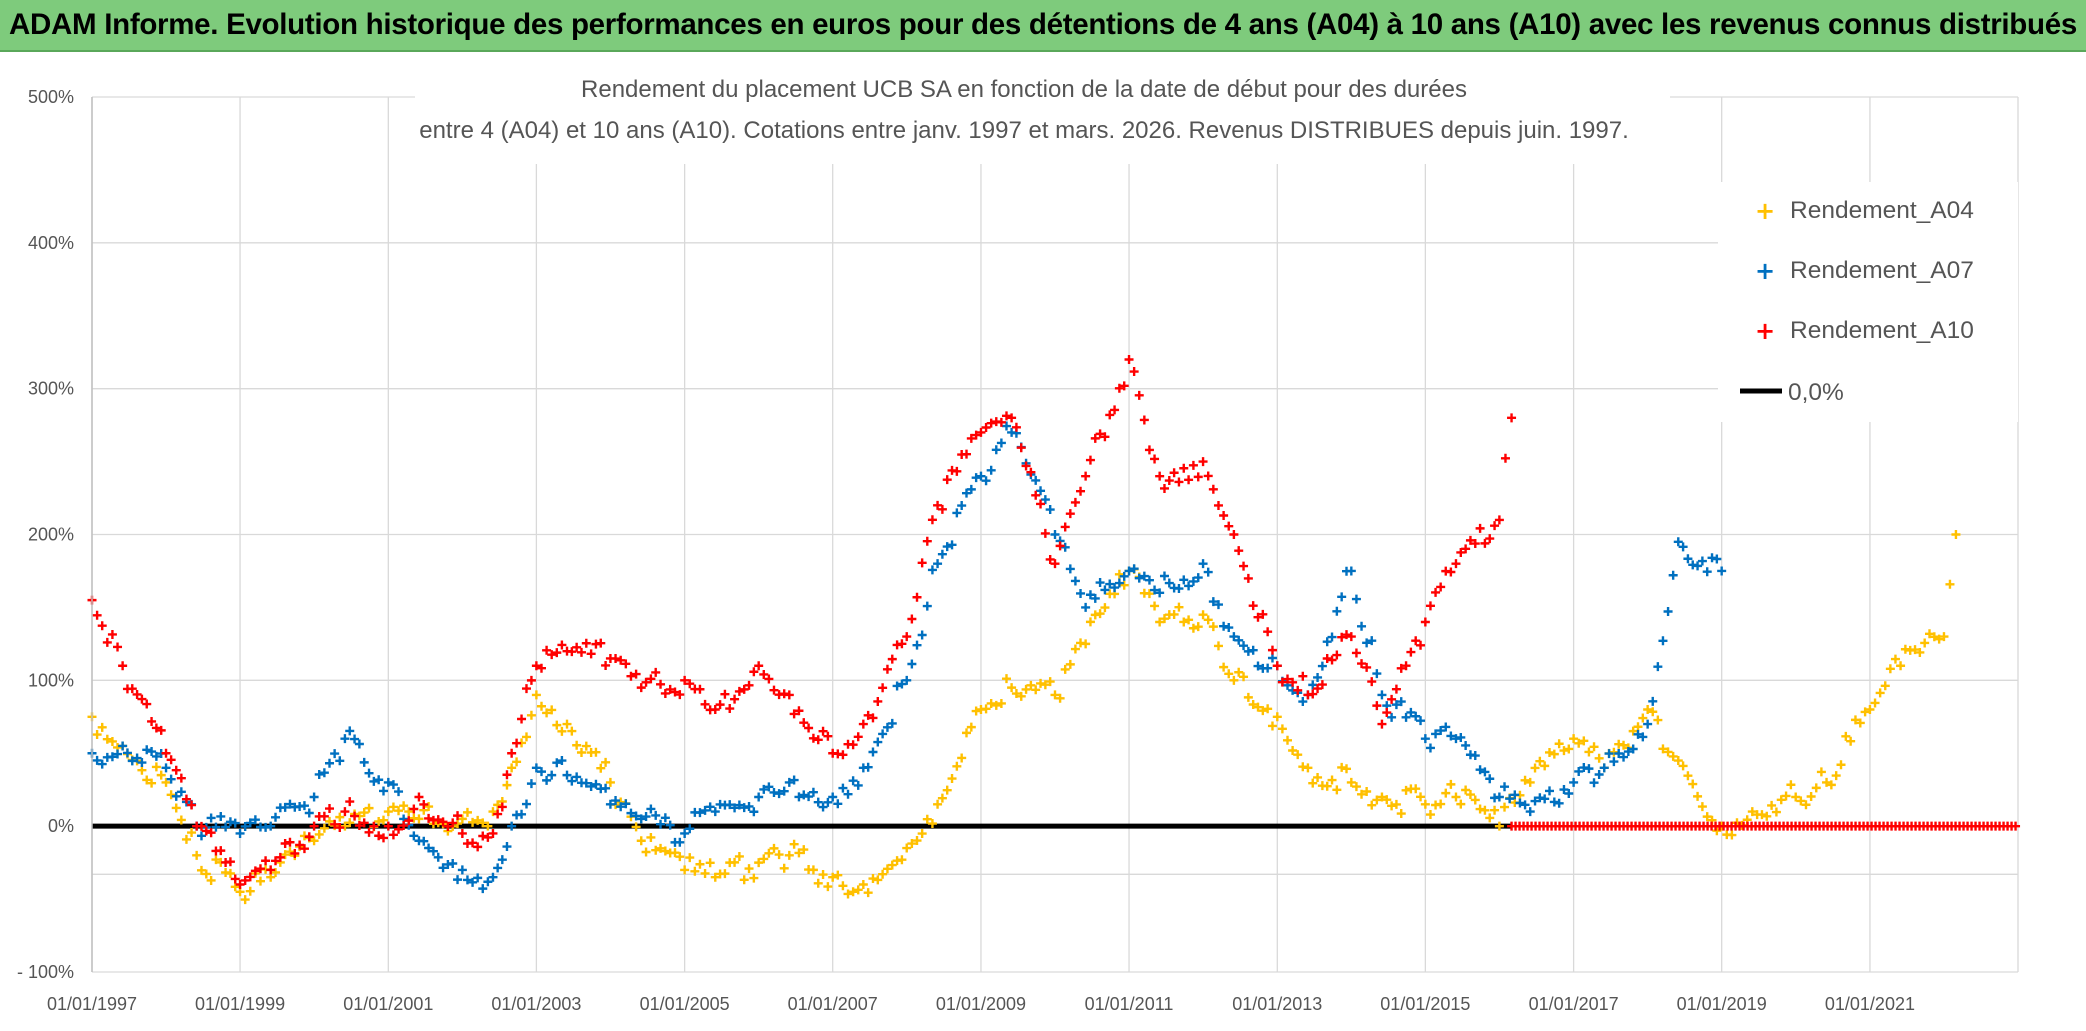 Image resolution: width=2086 pixels, height=1031 pixels. I want to click on x-tick-label: 01/01/2019, so click(1722, 1004).